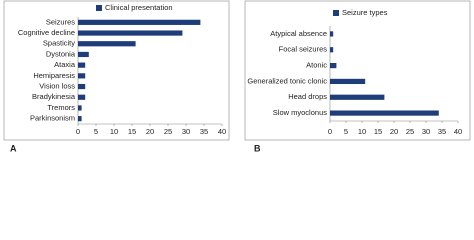 This screenshot has height=240, width=474. I want to click on y-tick-label: Head drops, so click(307, 96).